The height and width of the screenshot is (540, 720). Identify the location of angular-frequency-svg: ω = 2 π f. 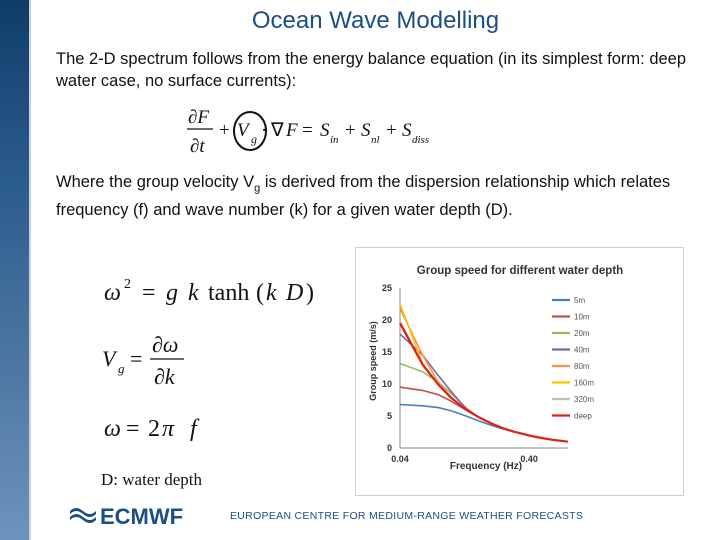
(152, 429).